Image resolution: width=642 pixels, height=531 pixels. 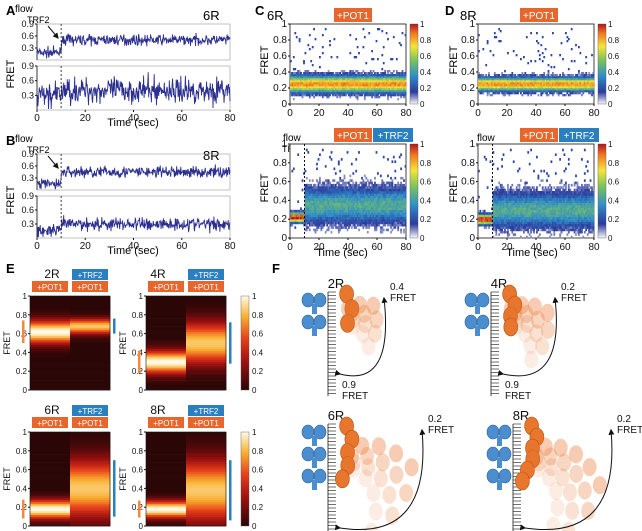 What do you see at coordinates (280, 40) in the screenshot?
I see `panel-c-top-y-tick-label: 0.8` at bounding box center [280, 40].